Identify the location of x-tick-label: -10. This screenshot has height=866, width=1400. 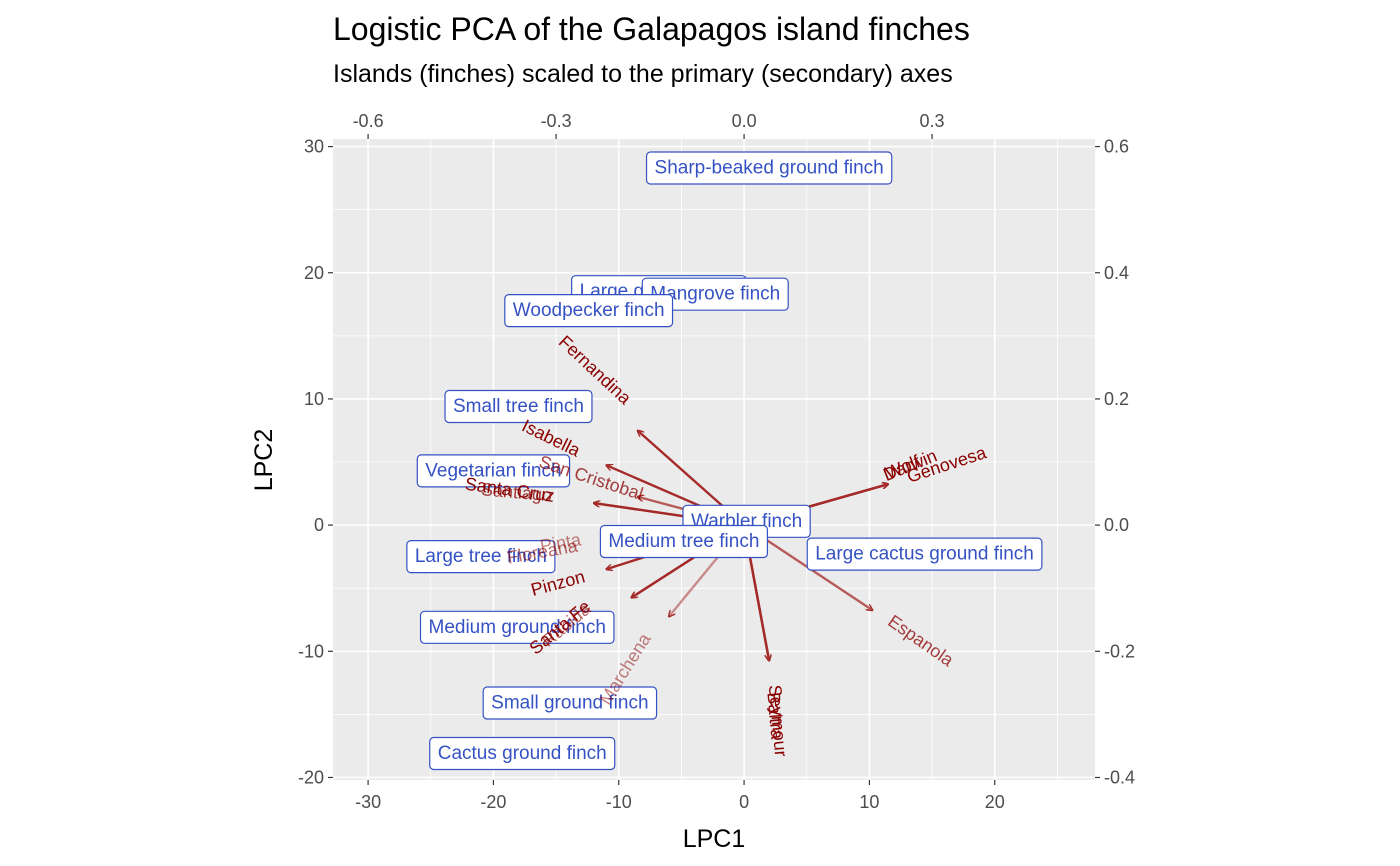
(619, 802).